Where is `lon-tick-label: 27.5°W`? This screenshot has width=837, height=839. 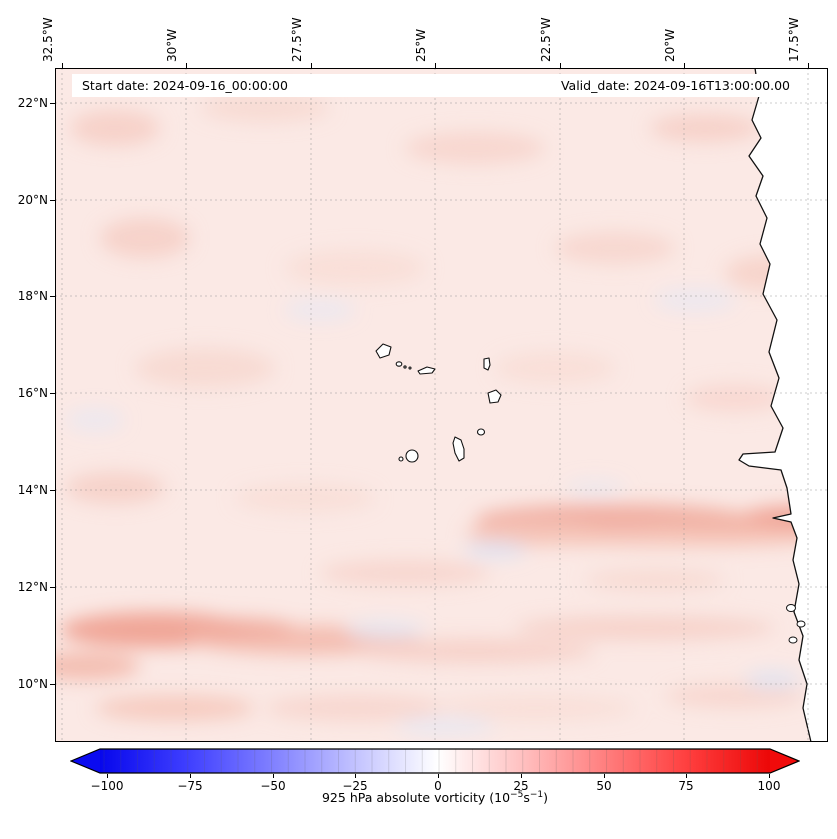
lon-tick-label: 27.5°W is located at coordinates (297, 39).